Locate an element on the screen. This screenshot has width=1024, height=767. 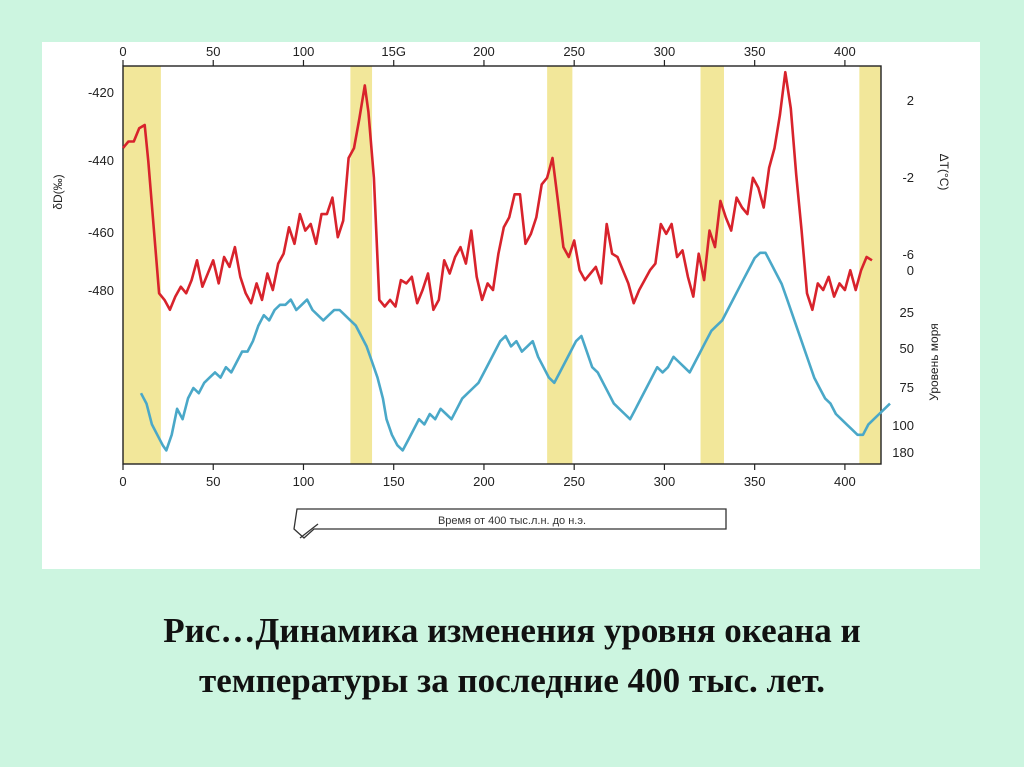
caption-line-2: температуры за последние 400 тыс. лет. is located at coordinates (512, 680).